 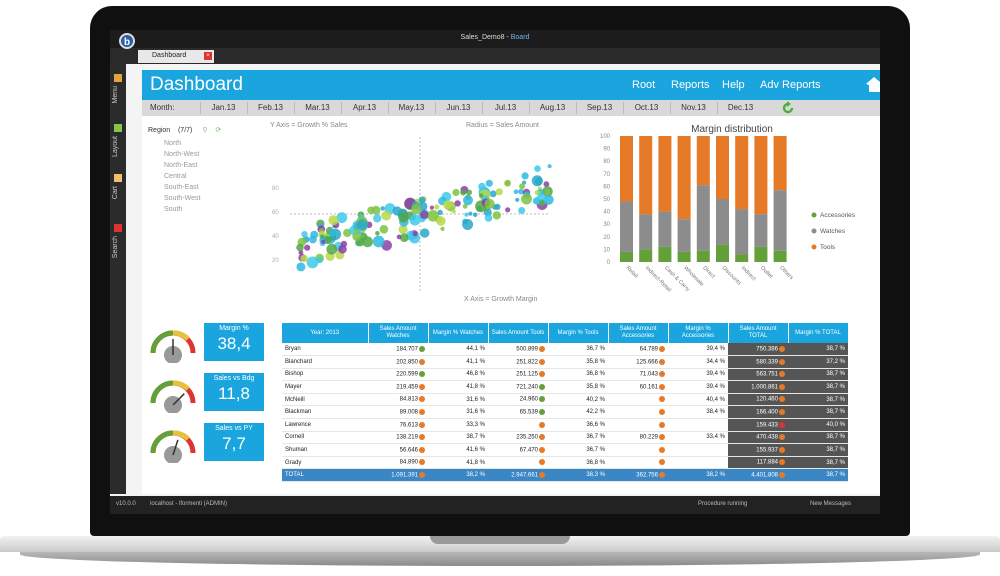 I want to click on chart-ytick: 100, so click(x=605, y=137).